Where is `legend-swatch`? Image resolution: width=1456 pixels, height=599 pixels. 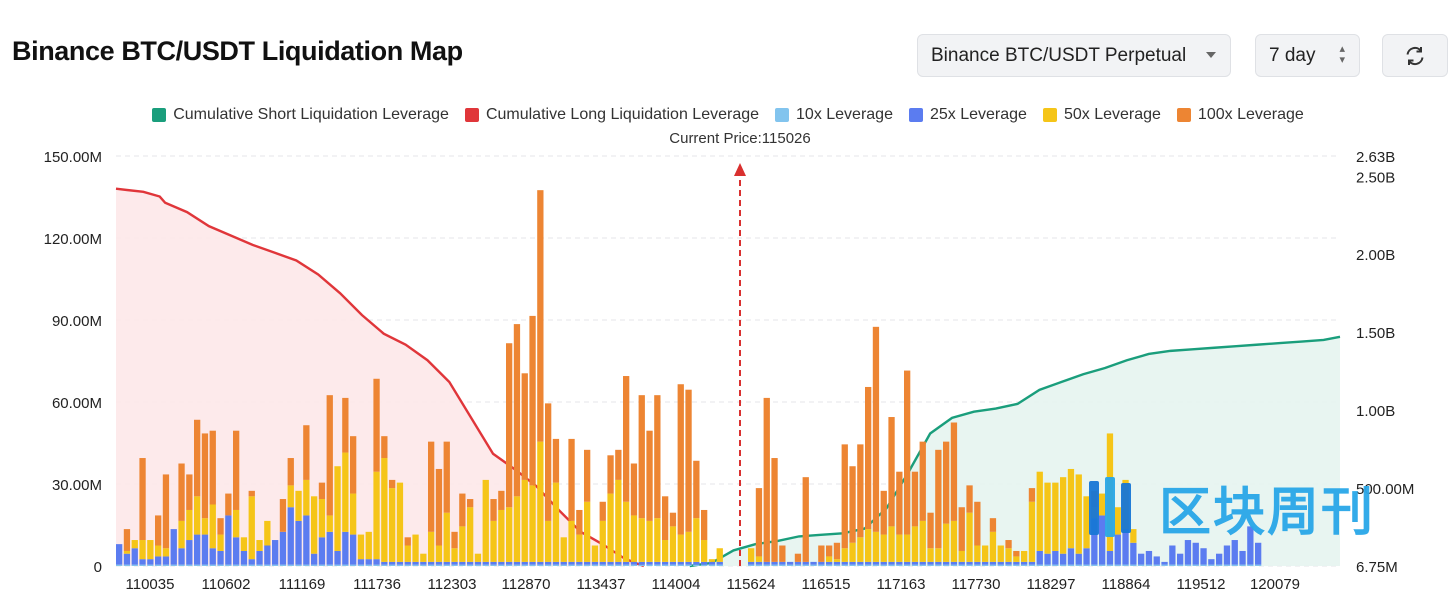
legend-swatch is located at coordinates (782, 115).